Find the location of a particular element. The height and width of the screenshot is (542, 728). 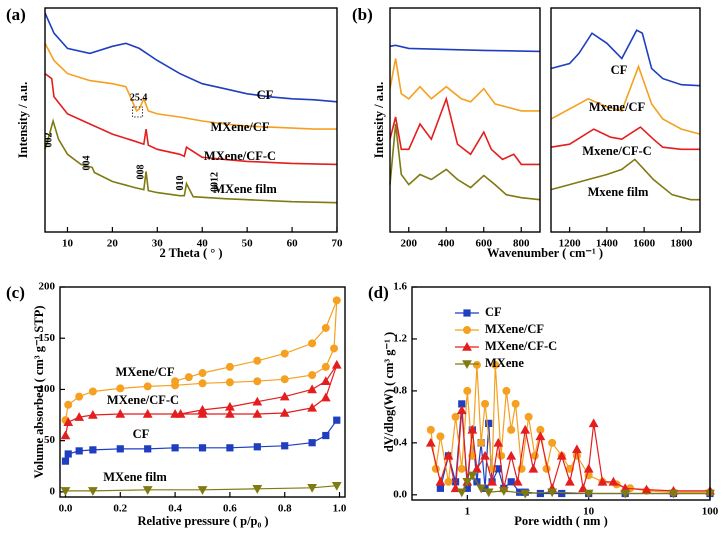

x-tick-label: 30 is located at coordinates (158, 244).